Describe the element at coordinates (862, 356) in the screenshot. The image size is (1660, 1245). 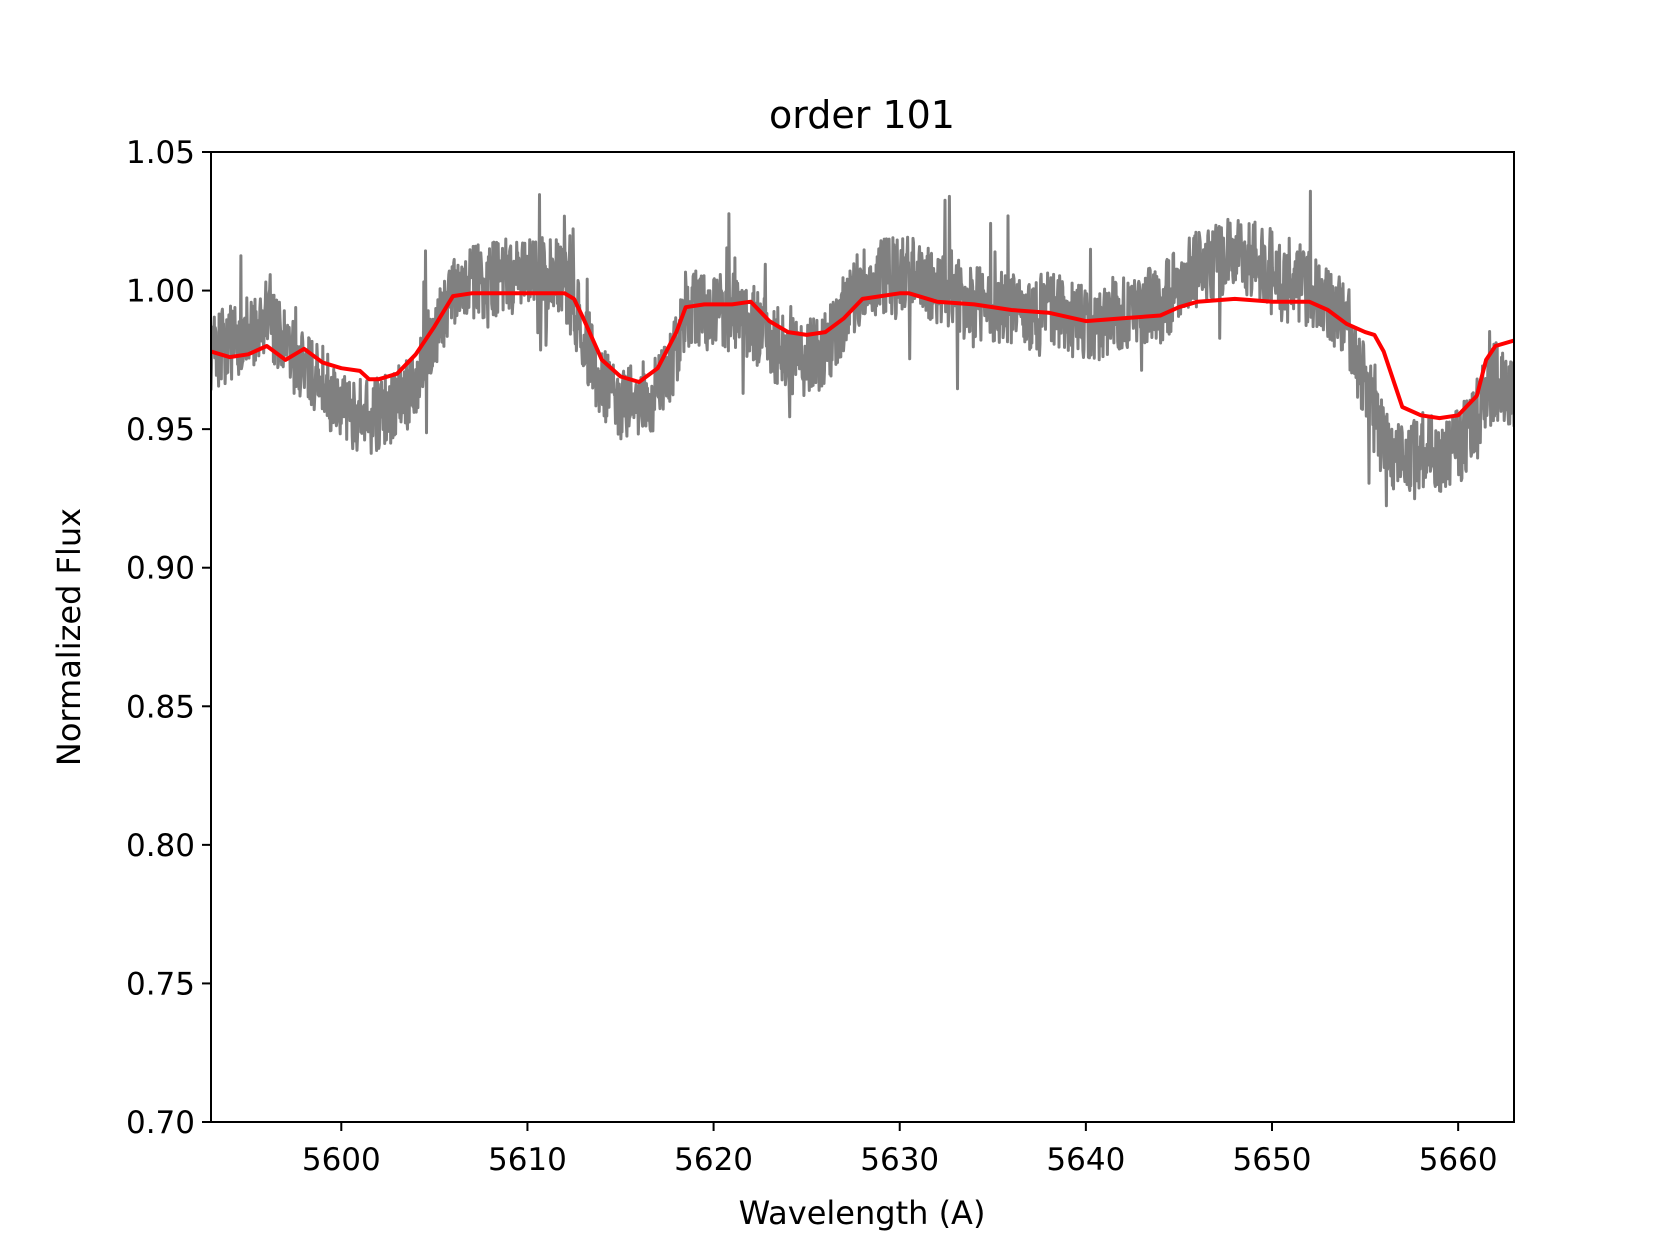
I see `model-fit-line` at that location.